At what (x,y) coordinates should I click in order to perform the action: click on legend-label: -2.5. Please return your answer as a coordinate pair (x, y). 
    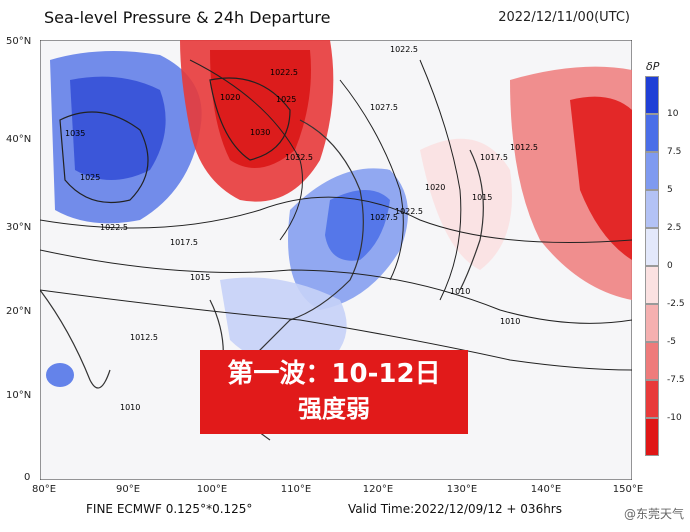
    Looking at the image, I should click on (676, 304).